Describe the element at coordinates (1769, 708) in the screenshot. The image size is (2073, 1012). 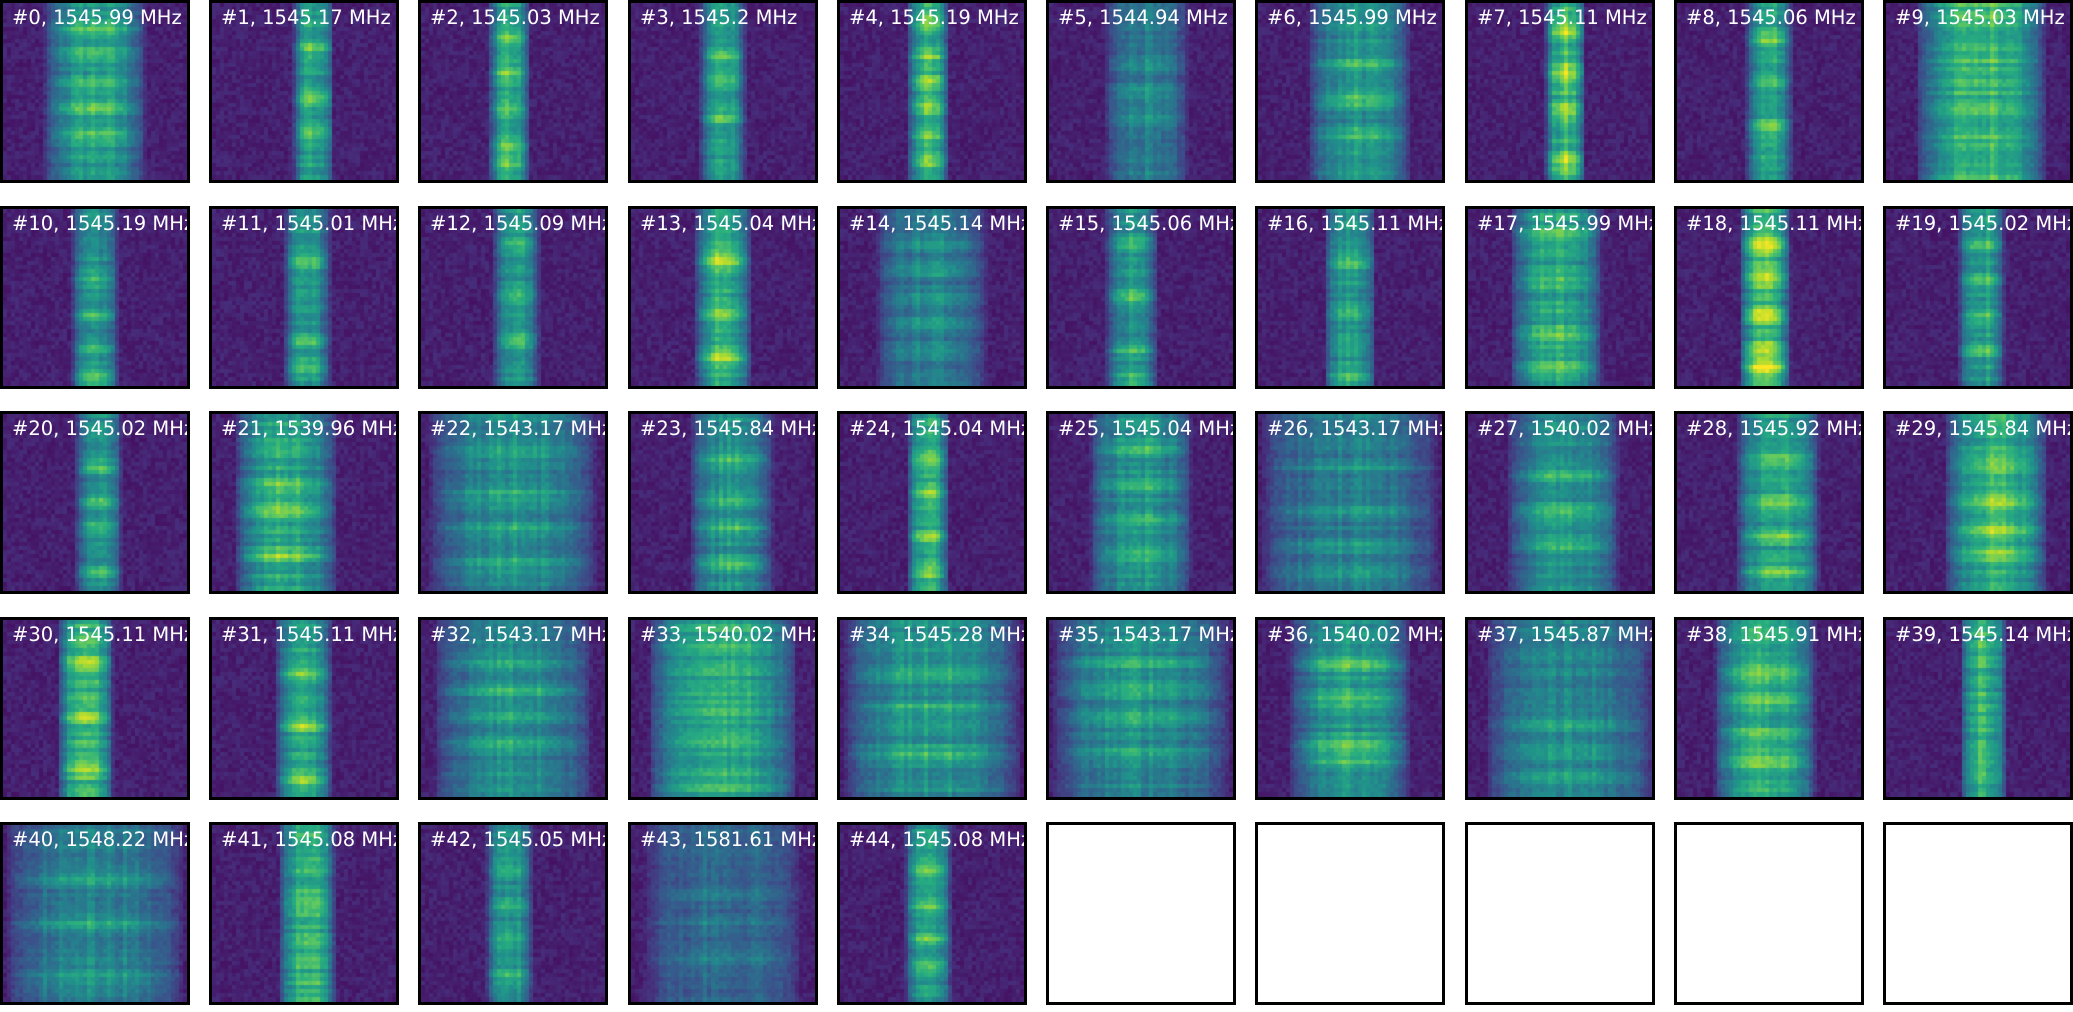
I see `spectrogram-panel: #38, 1545.91 MHz` at that location.